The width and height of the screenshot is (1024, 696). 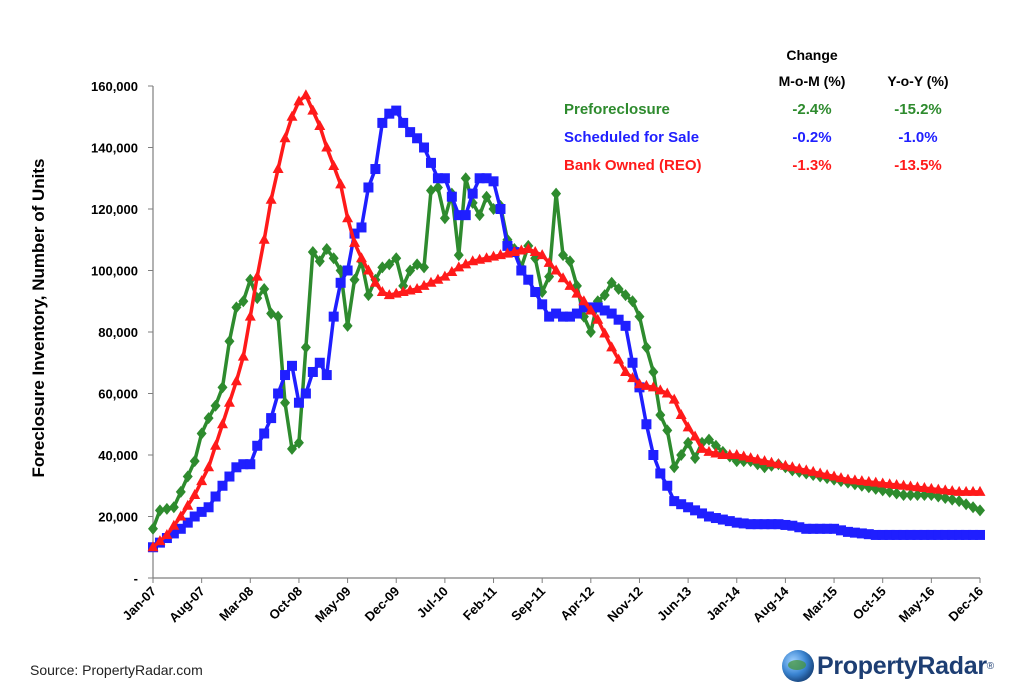 What do you see at coordinates (631, 137) in the screenshot?
I see `legend-label-scheduled-for-sale: Scheduled for Sale` at bounding box center [631, 137].